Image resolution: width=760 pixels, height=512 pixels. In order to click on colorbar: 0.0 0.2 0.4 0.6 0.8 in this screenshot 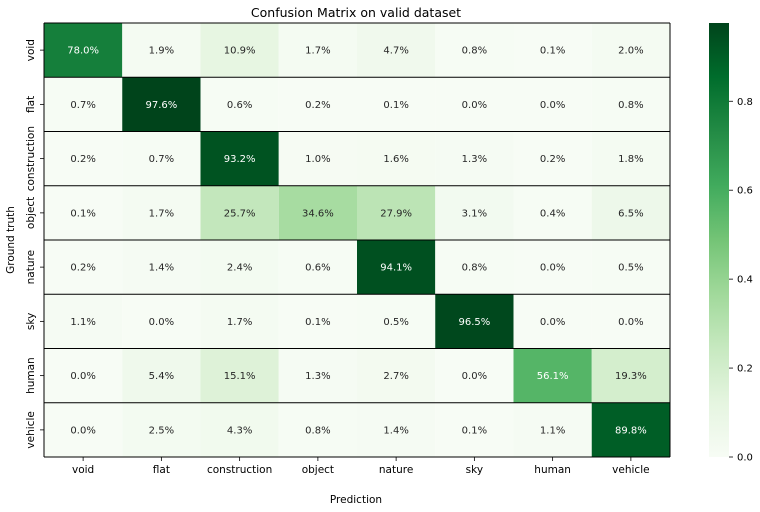, I will do `click(731, 243)`.